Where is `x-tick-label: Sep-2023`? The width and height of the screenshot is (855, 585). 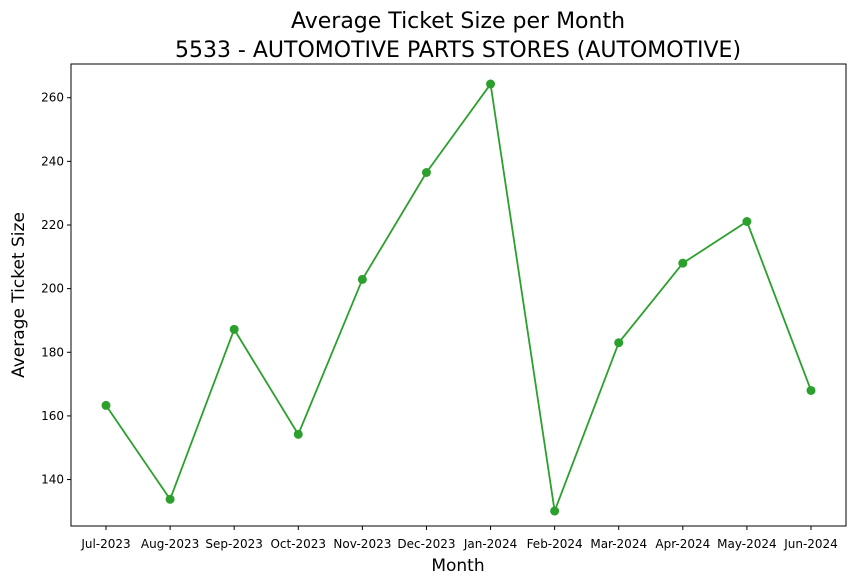
x-tick-label: Sep-2023 is located at coordinates (234, 544).